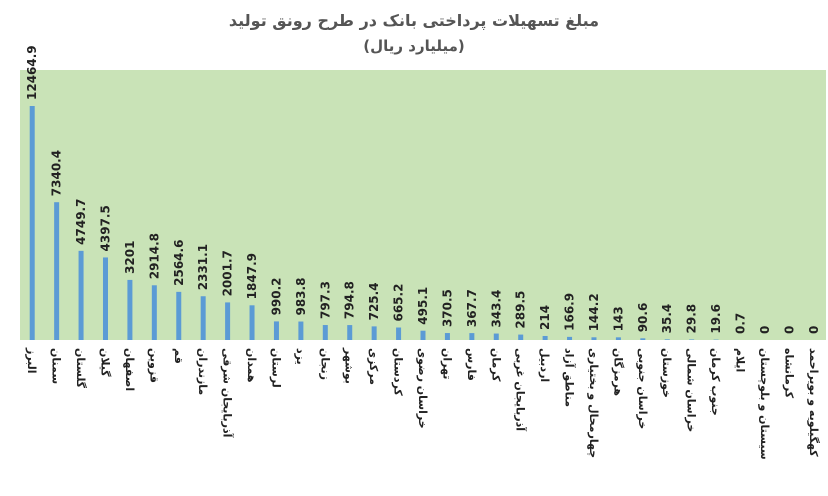 The width and height of the screenshot is (828, 496). Describe the element at coordinates (496, 309) in the screenshot. I see `value-label-20: 343.4` at that location.